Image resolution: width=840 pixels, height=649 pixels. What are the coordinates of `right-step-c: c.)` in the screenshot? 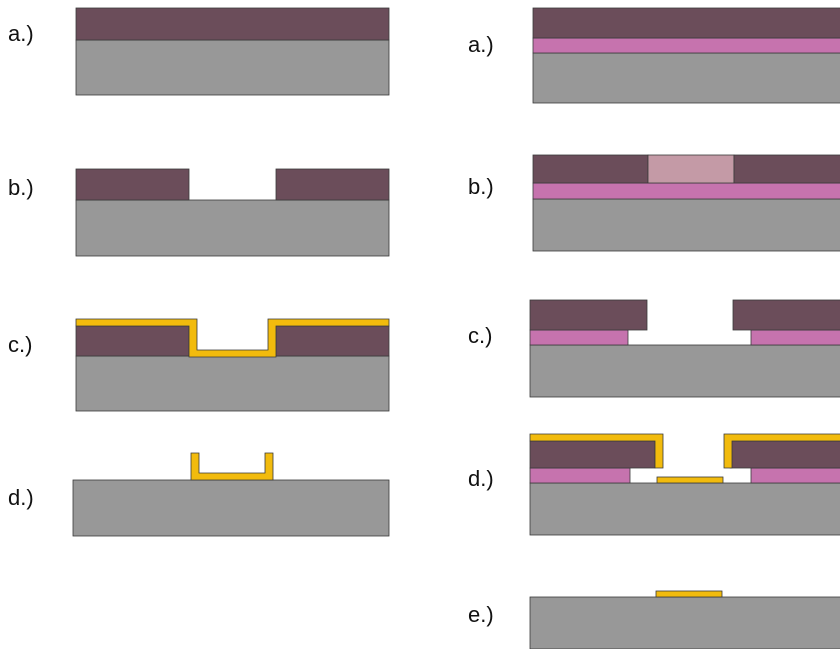 It's located at (654, 348).